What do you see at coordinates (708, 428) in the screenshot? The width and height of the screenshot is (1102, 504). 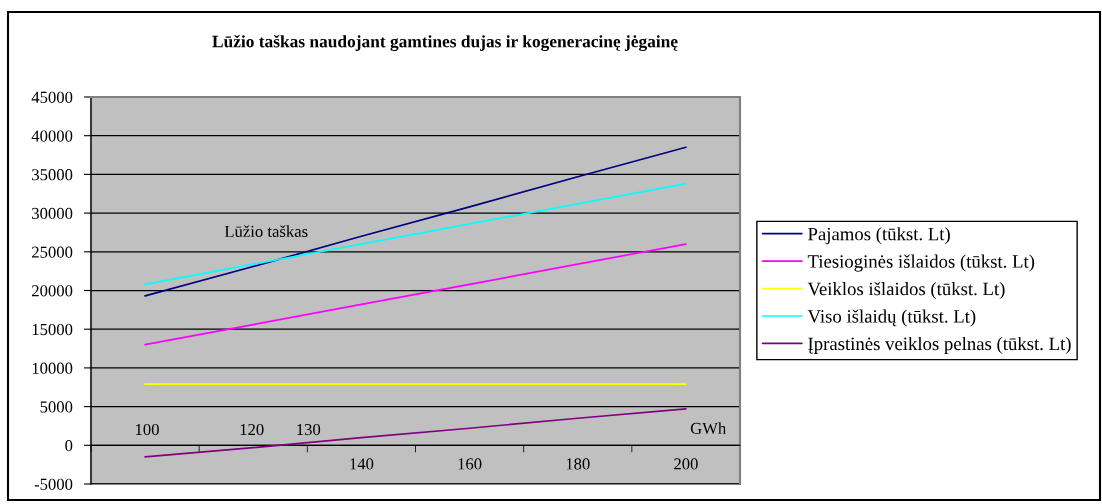 I see `x-axis-title: GWh` at bounding box center [708, 428].